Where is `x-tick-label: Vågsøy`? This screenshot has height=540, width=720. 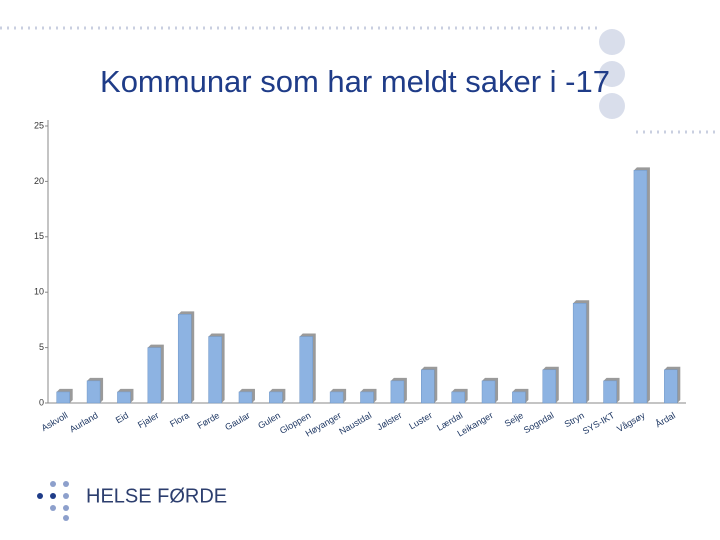 x-tick-label: Vågsøy is located at coordinates (631, 422).